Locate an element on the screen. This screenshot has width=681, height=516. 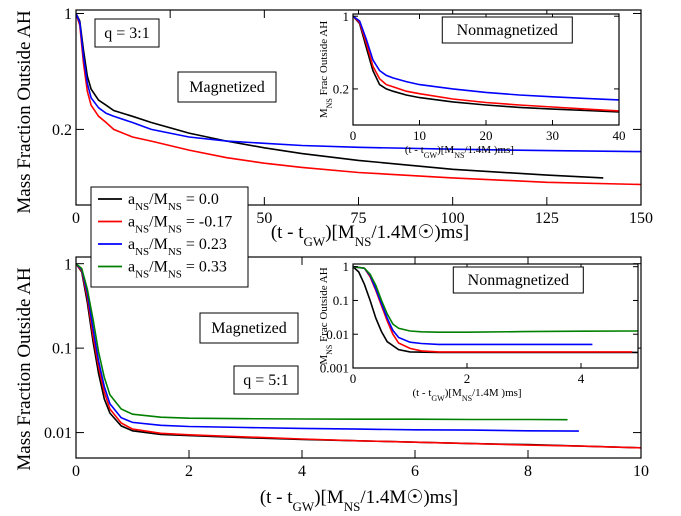
bottom-main-x-tick-label: 10 is located at coordinates (641, 471).